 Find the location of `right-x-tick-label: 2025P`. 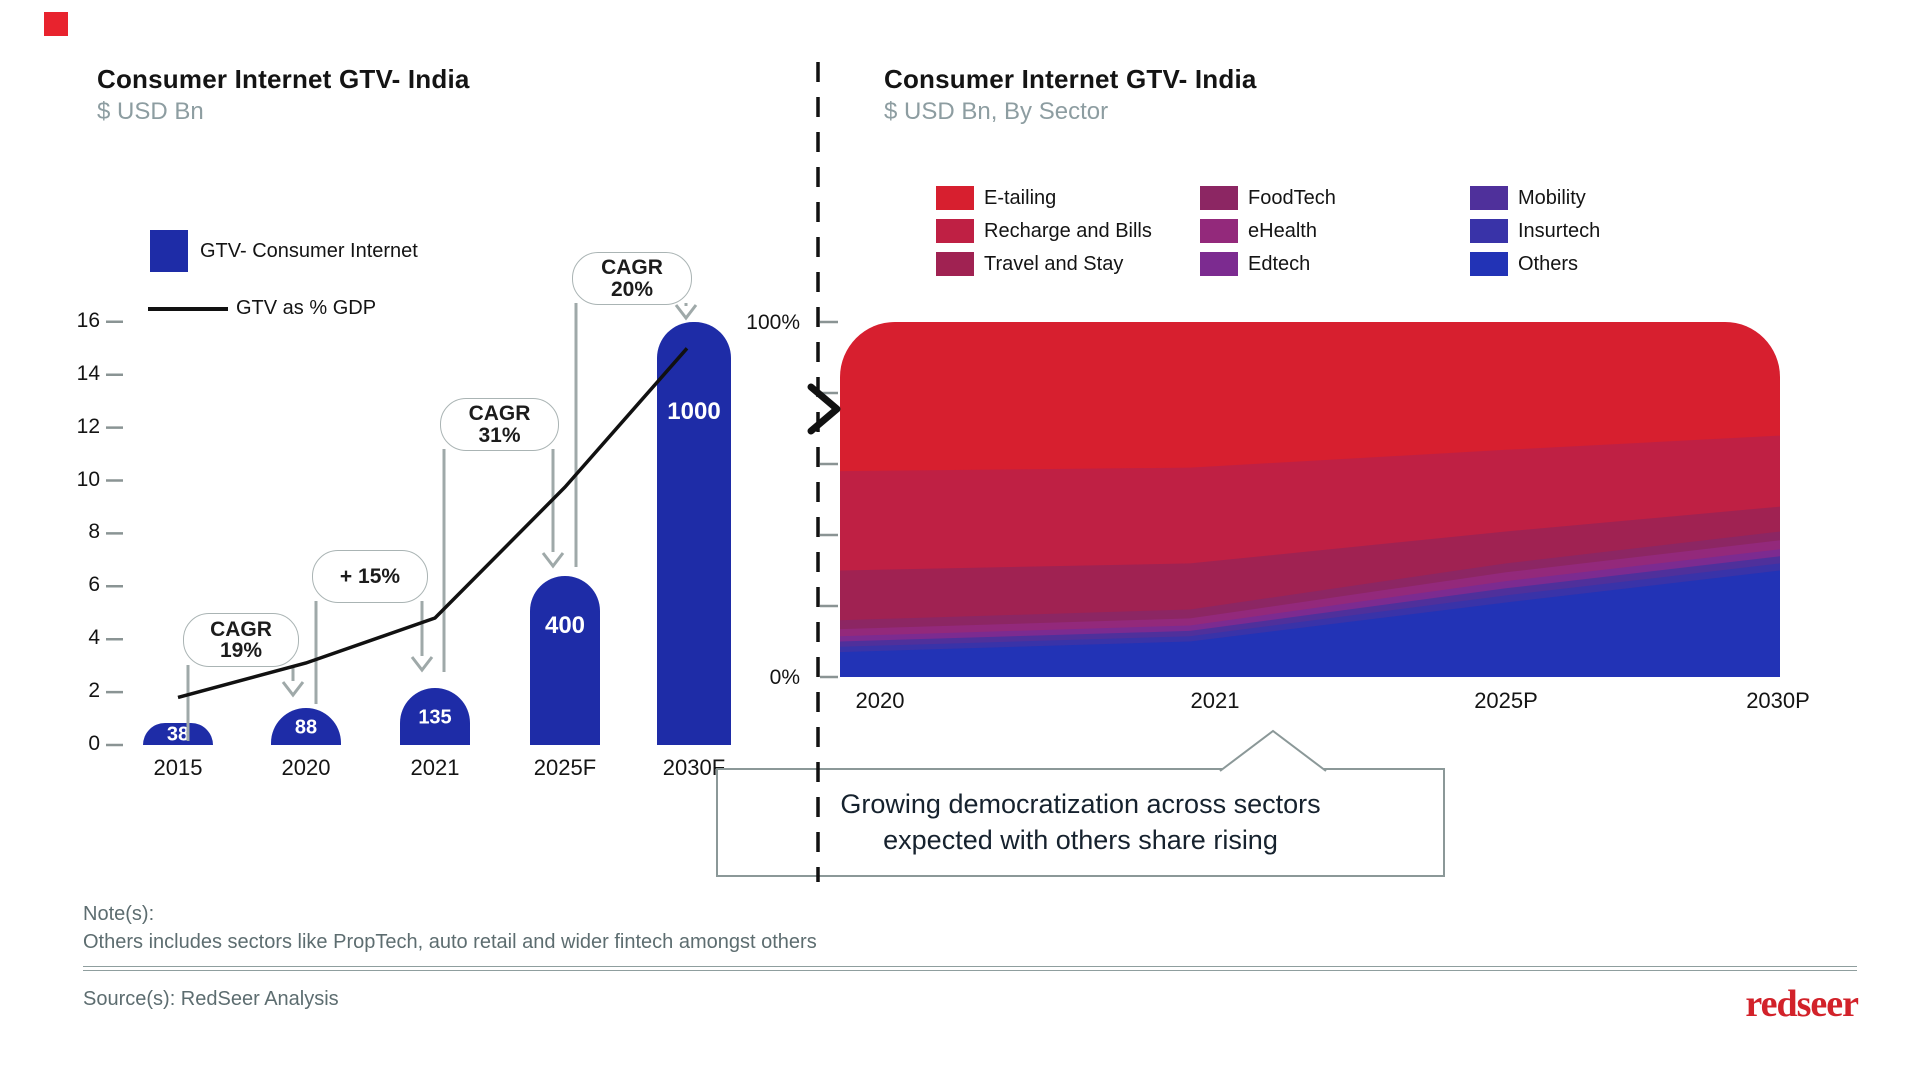

right-x-tick-label: 2025P is located at coordinates (1506, 700).